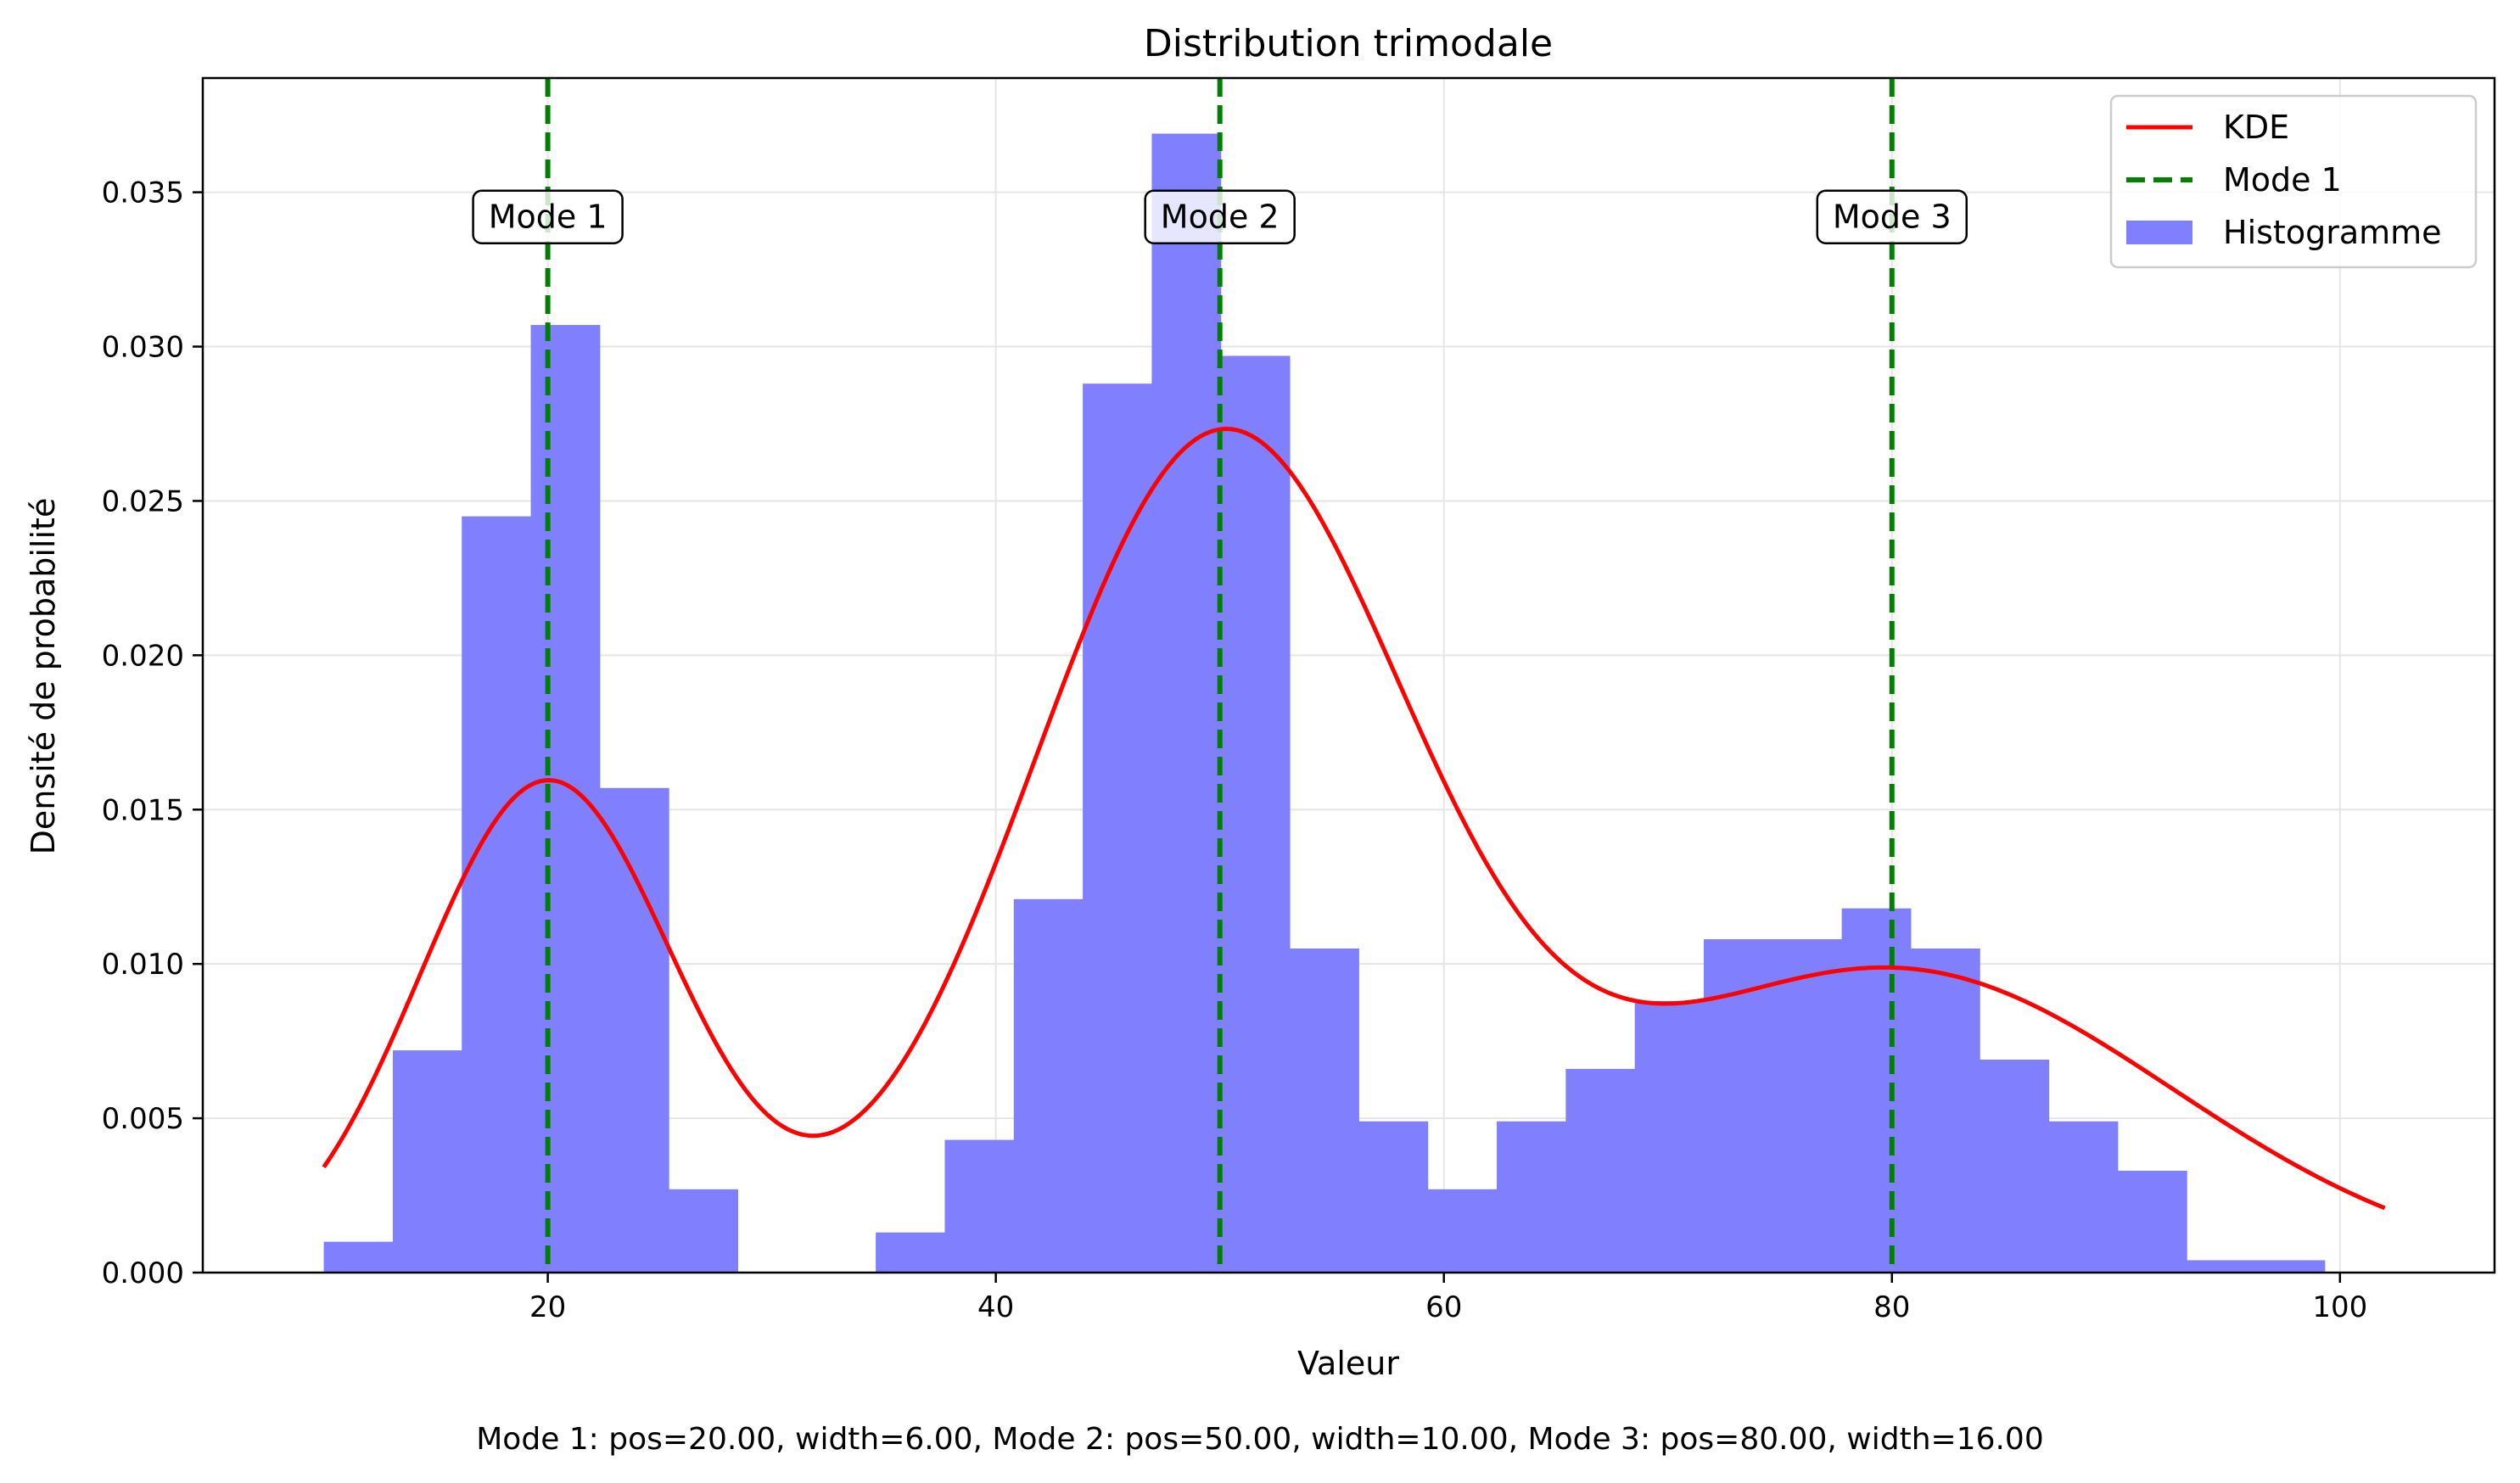  Describe the element at coordinates (2282, 180) in the screenshot. I see `legend-label: Mode 1` at that location.